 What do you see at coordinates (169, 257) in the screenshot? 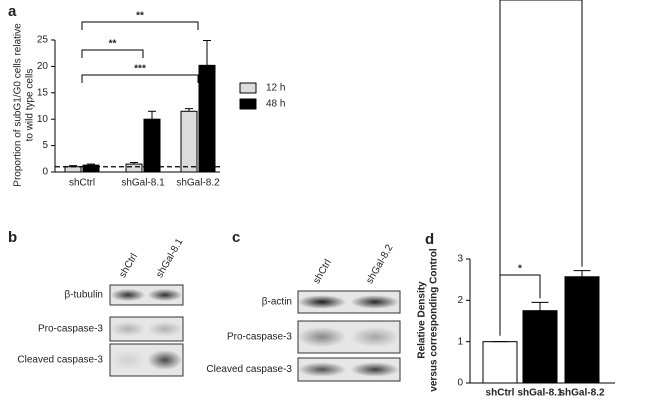
I see `lane-label: shGal-8.1` at bounding box center [169, 257].